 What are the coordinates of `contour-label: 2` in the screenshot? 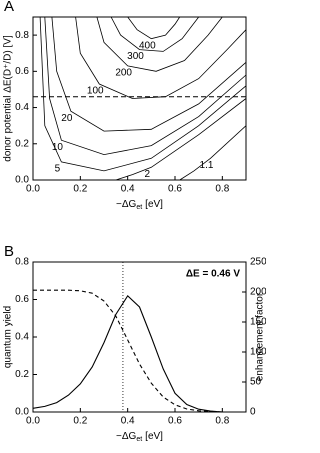 It's located at (148, 174).